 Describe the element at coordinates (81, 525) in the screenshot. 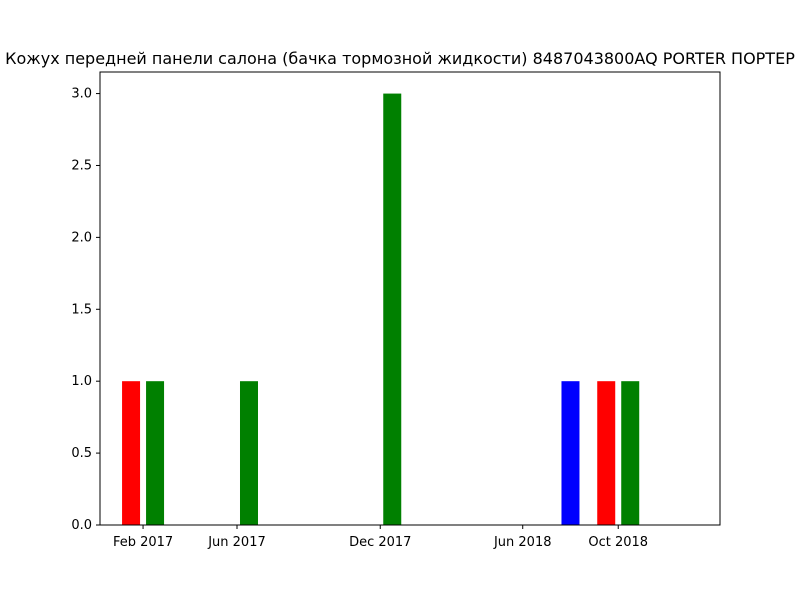

I see `y-tick-label: 0.0` at that location.